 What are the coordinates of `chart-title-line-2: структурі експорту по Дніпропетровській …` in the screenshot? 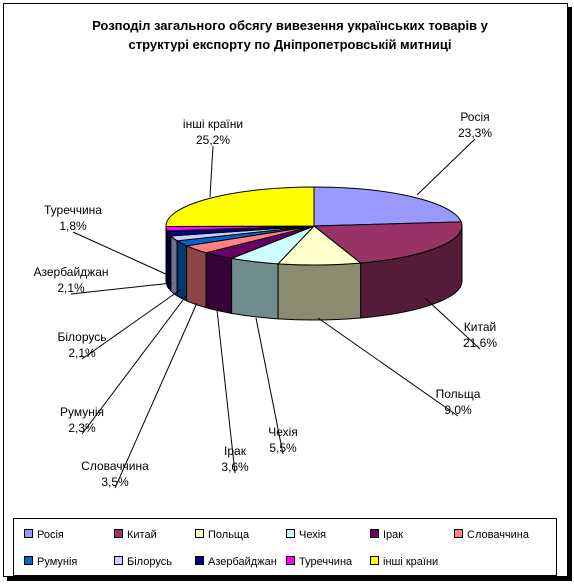 It's located at (290, 44).